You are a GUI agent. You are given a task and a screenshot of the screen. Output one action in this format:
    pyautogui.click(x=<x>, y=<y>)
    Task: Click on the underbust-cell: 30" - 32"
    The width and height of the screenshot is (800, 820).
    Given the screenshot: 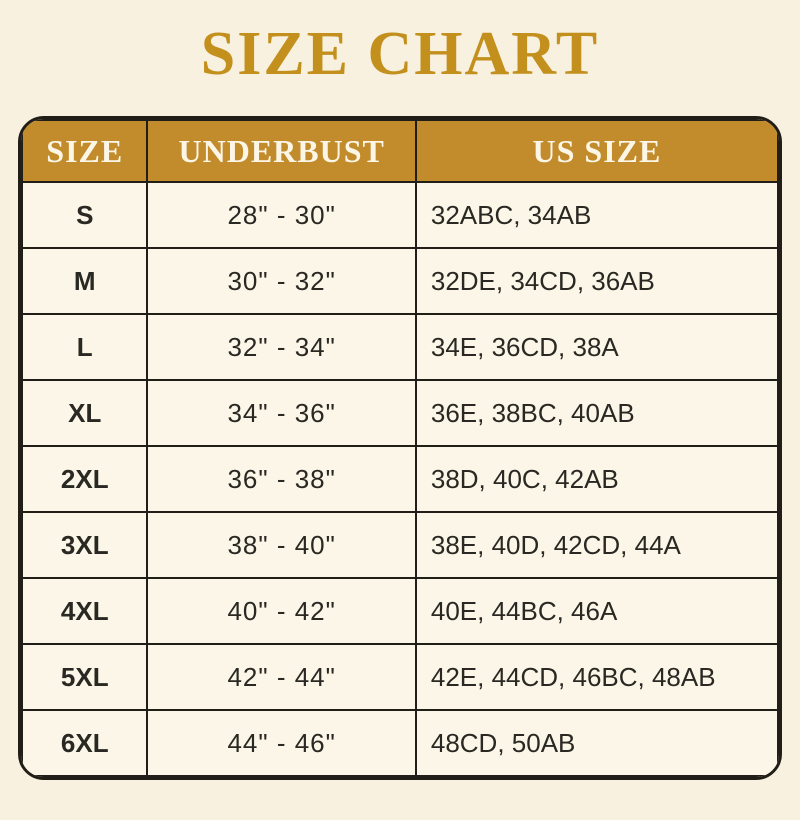 What is the action you would take?
    pyautogui.click(x=281, y=281)
    